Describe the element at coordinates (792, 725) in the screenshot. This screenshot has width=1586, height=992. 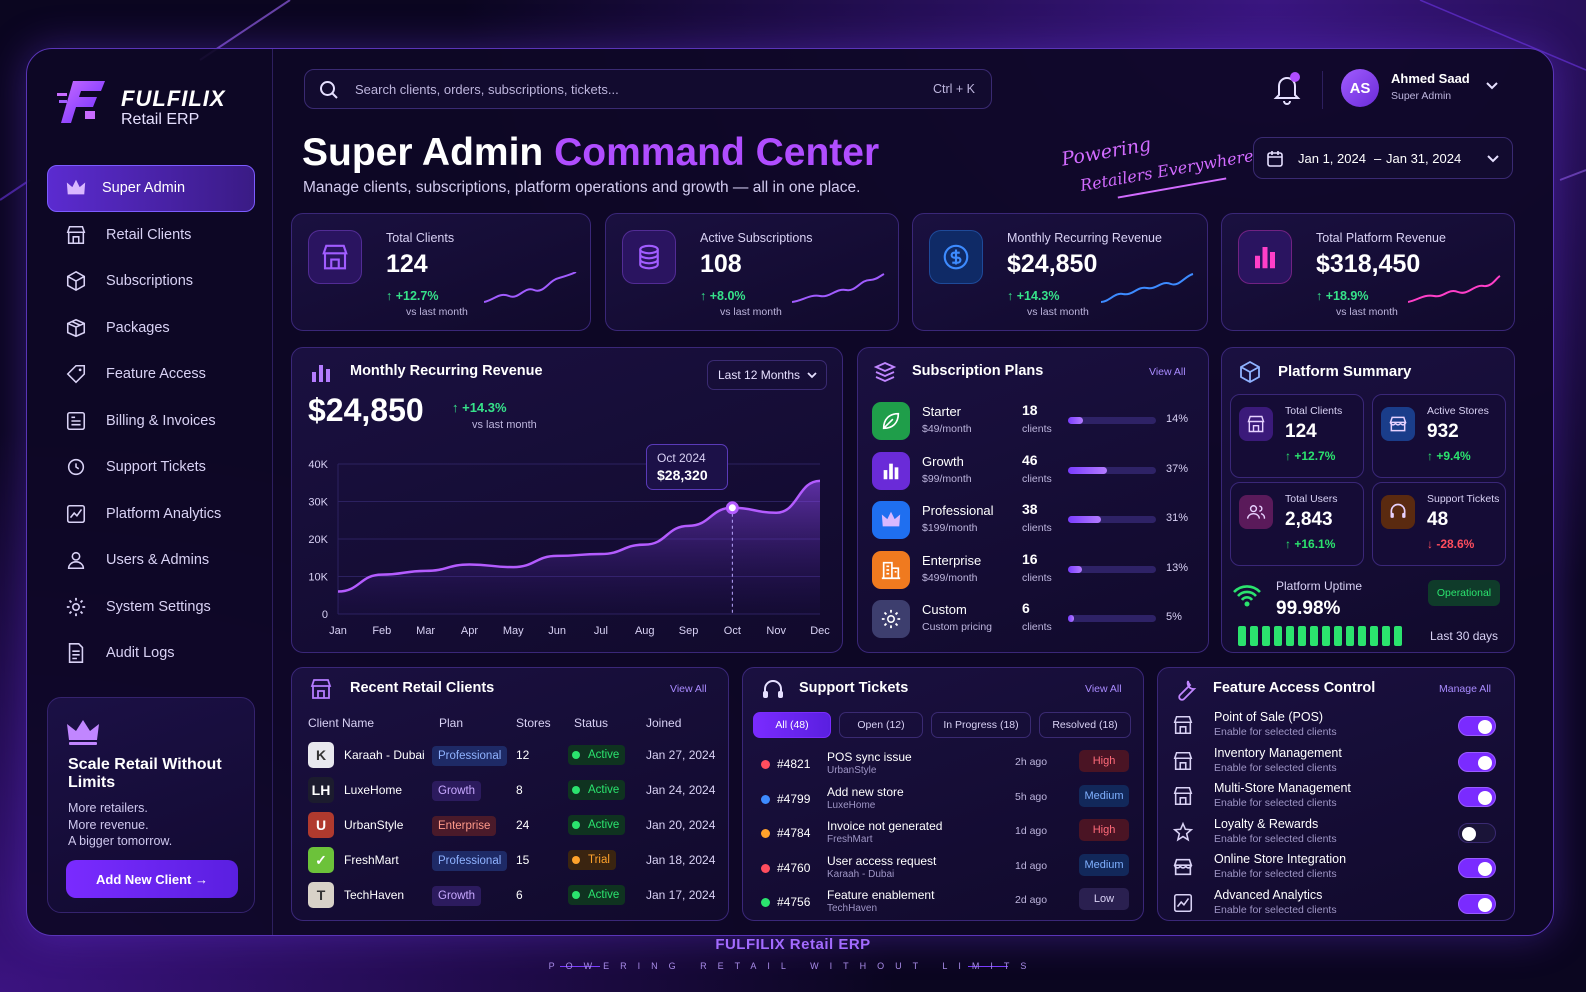
I see `tab-all: All (48)` at that location.